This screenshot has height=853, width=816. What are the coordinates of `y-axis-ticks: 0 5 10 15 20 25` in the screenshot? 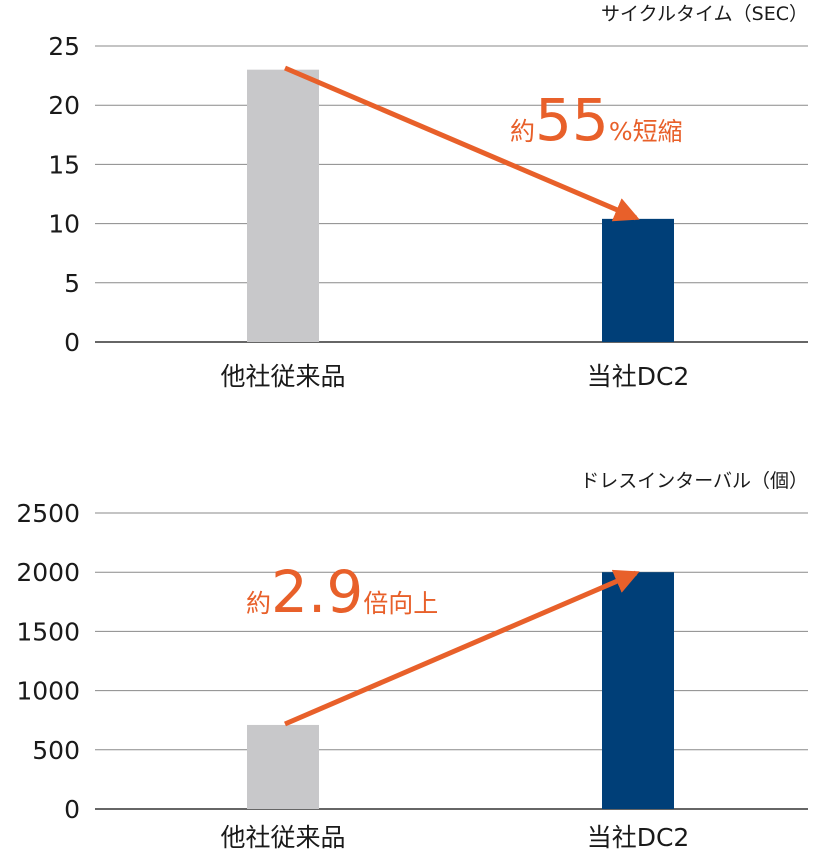 It's located at (64, 194).